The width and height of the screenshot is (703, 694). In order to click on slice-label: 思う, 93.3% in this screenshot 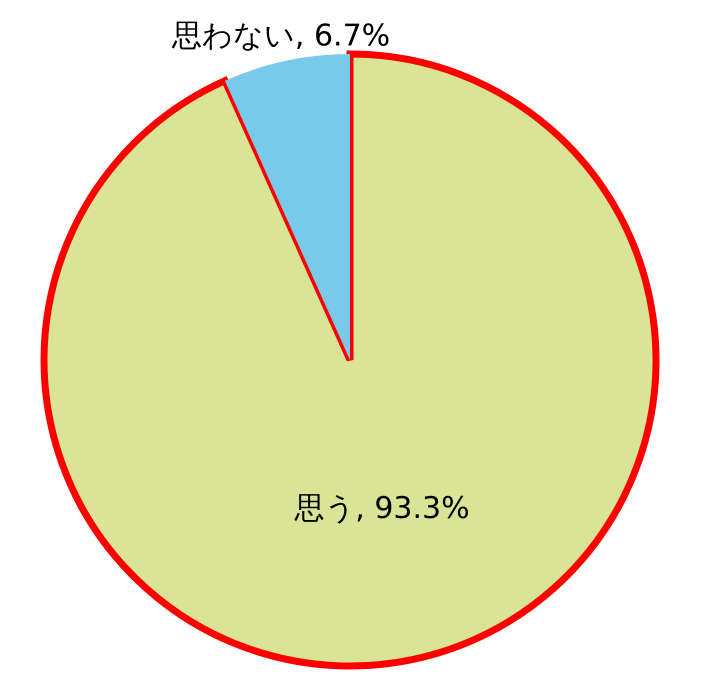, I will do `click(381, 508)`.